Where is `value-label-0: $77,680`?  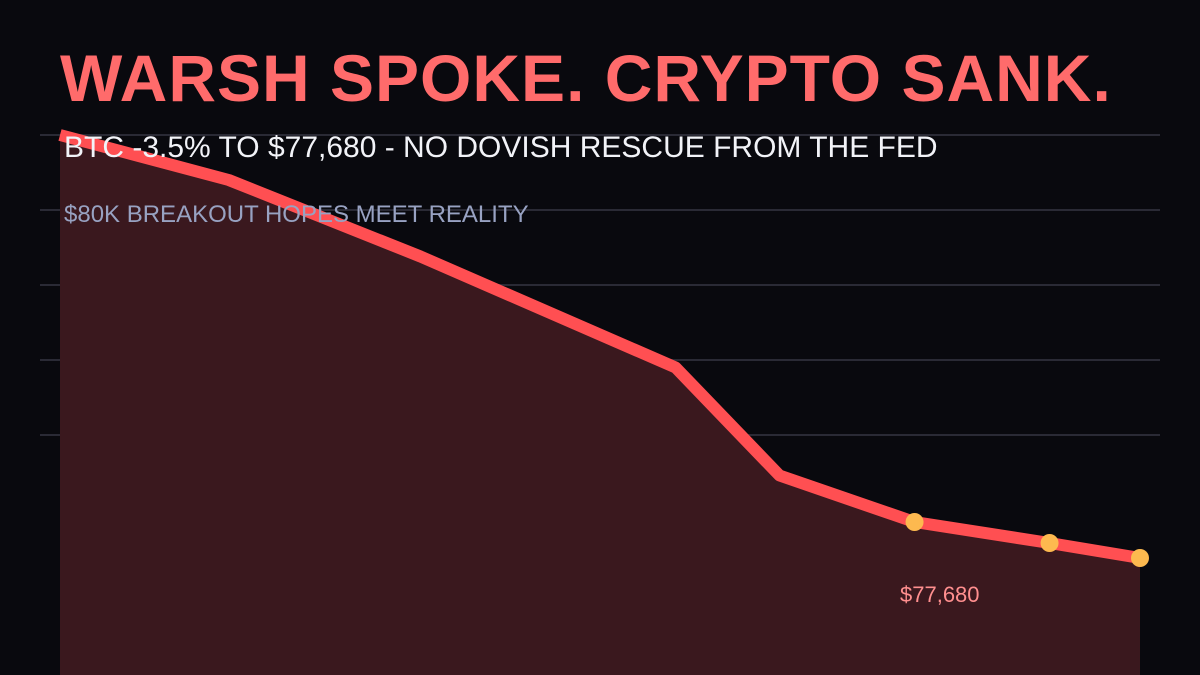 value-label-0: $77,680 is located at coordinates (940, 594).